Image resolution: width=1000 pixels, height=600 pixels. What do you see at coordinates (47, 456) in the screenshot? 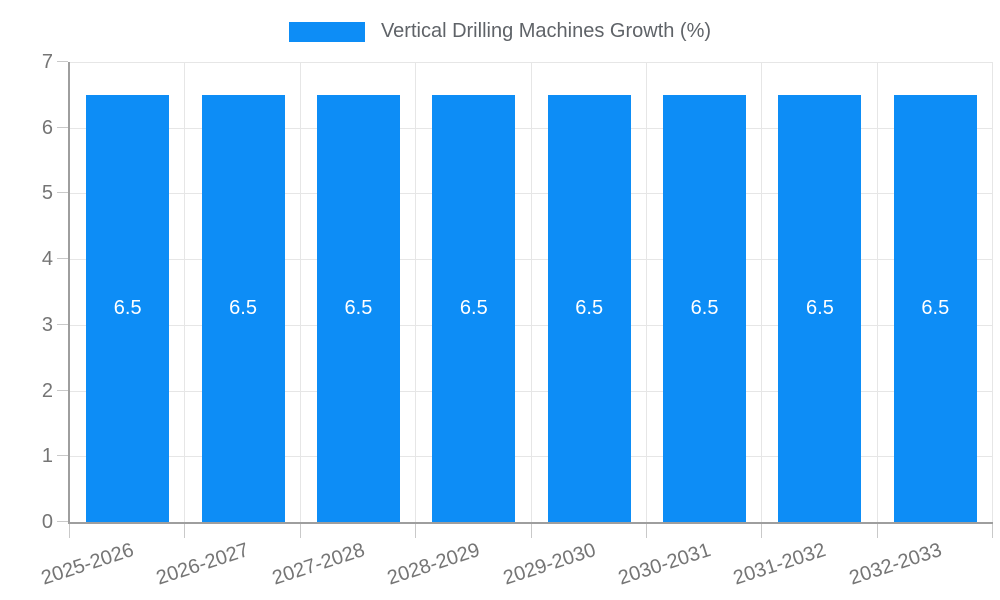
I see `y-axis-tick-label: 1` at bounding box center [47, 456].